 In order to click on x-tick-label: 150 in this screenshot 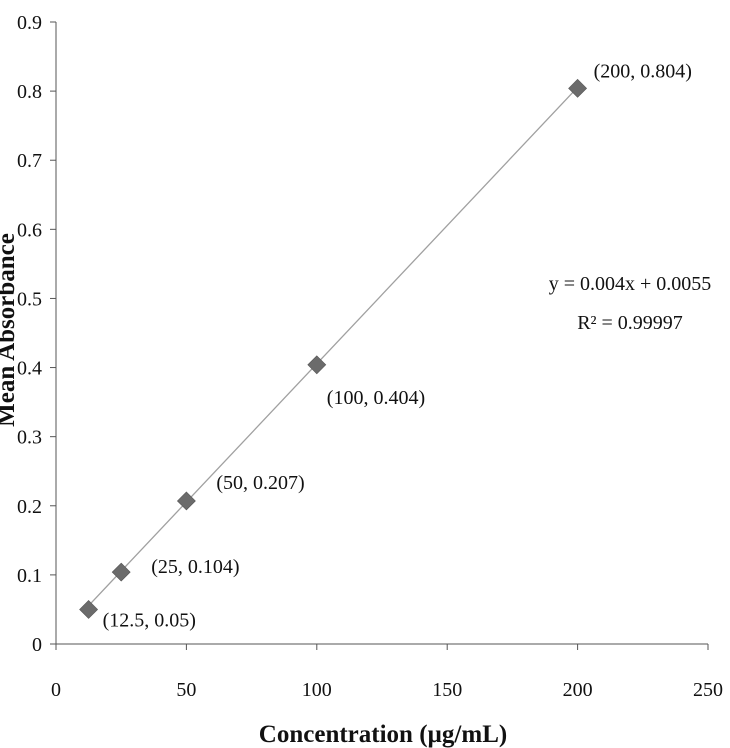, I will do `click(447, 690)`.